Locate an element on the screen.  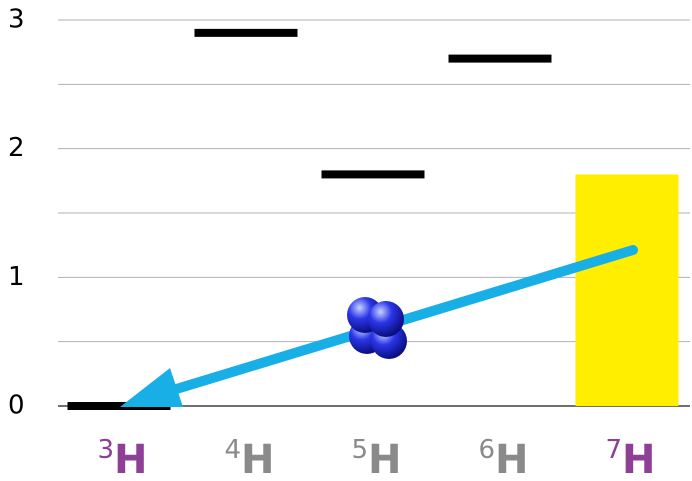
mass-number: 4 is located at coordinates (232, 450).